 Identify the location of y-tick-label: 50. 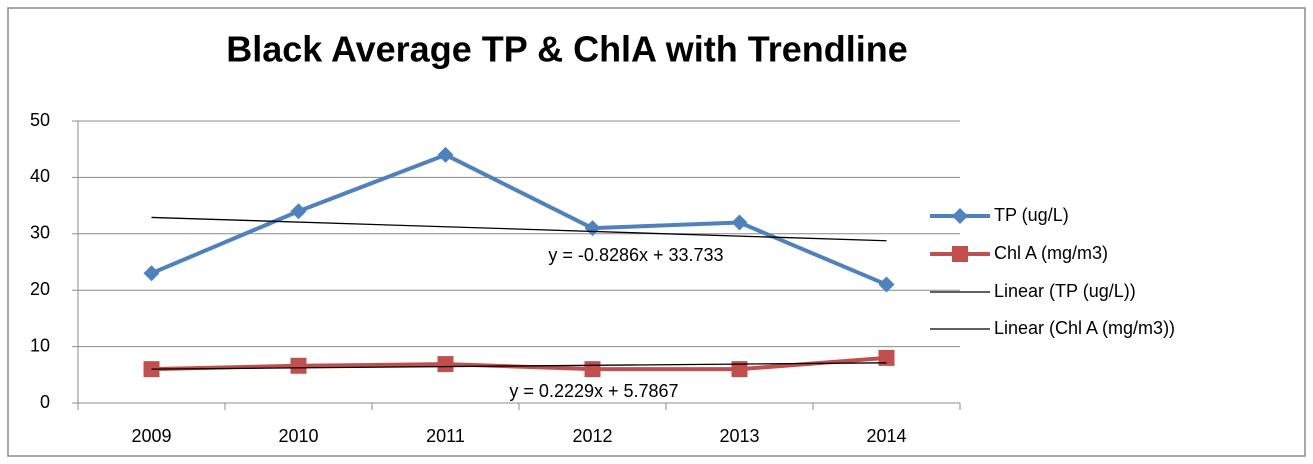
(40, 120).